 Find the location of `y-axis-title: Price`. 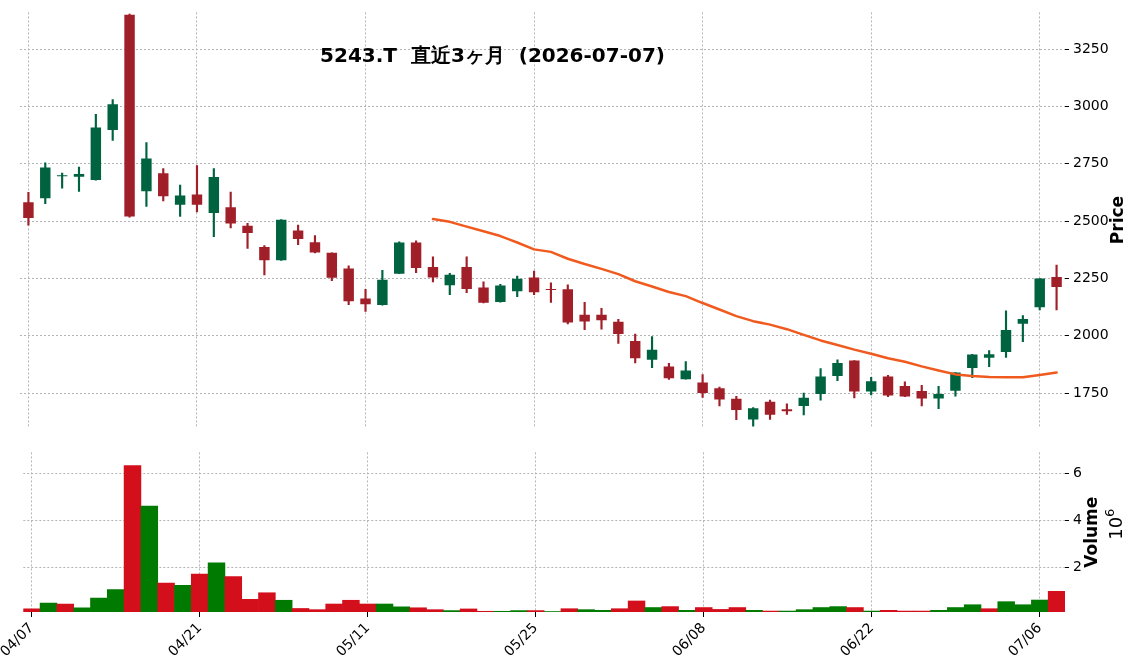

y-axis-title: Price is located at coordinates (1117, 220).